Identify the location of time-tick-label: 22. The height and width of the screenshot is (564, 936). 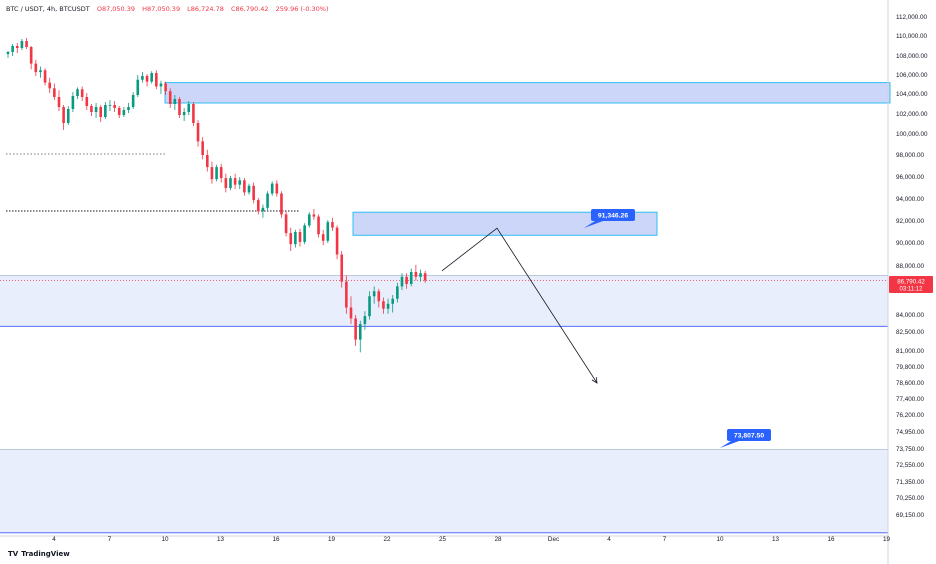
(387, 539).